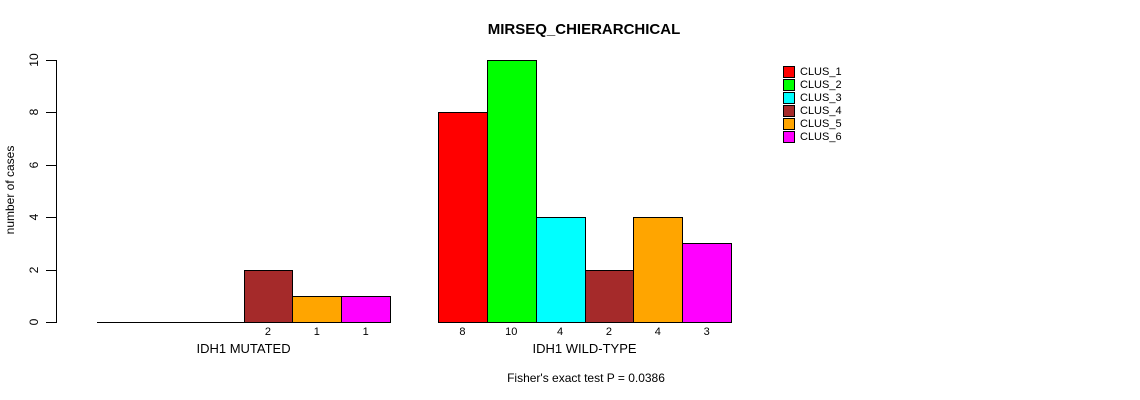 The image size is (1140, 400). What do you see at coordinates (821, 124) in the screenshot?
I see `legend-label: CLUS_5` at bounding box center [821, 124].